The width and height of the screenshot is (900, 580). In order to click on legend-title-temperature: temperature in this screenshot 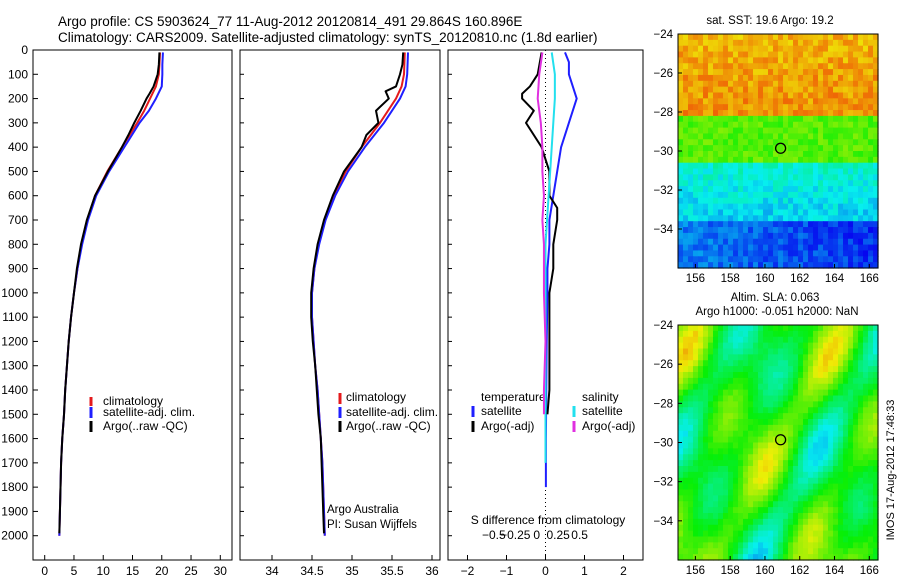, I will do `click(513, 397)`.